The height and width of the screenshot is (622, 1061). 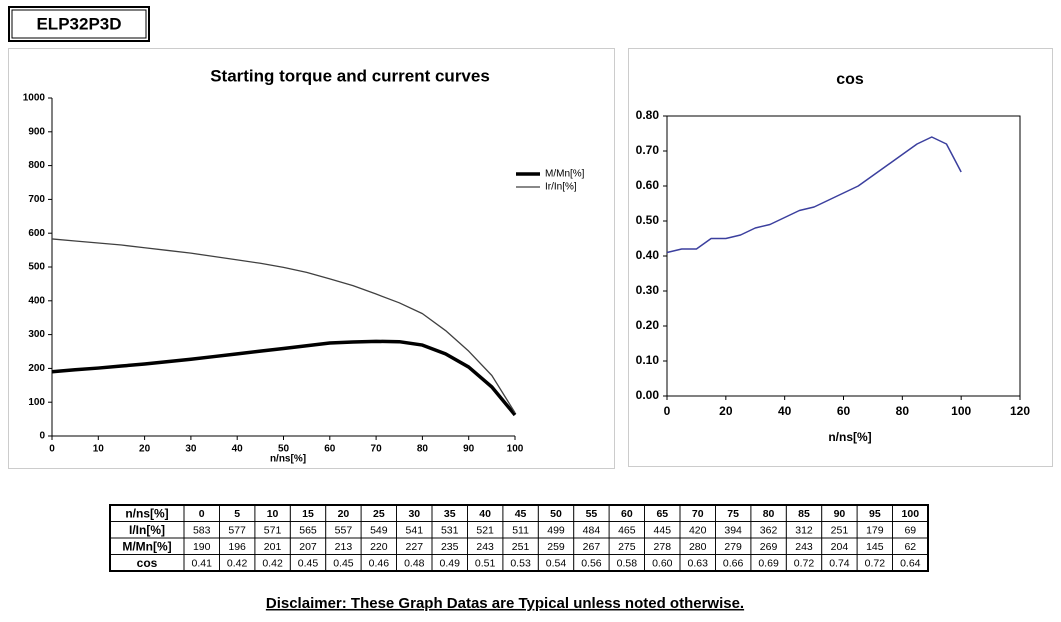 What do you see at coordinates (36, 199) in the screenshot?
I see `y-tick-label: 700` at bounding box center [36, 199].